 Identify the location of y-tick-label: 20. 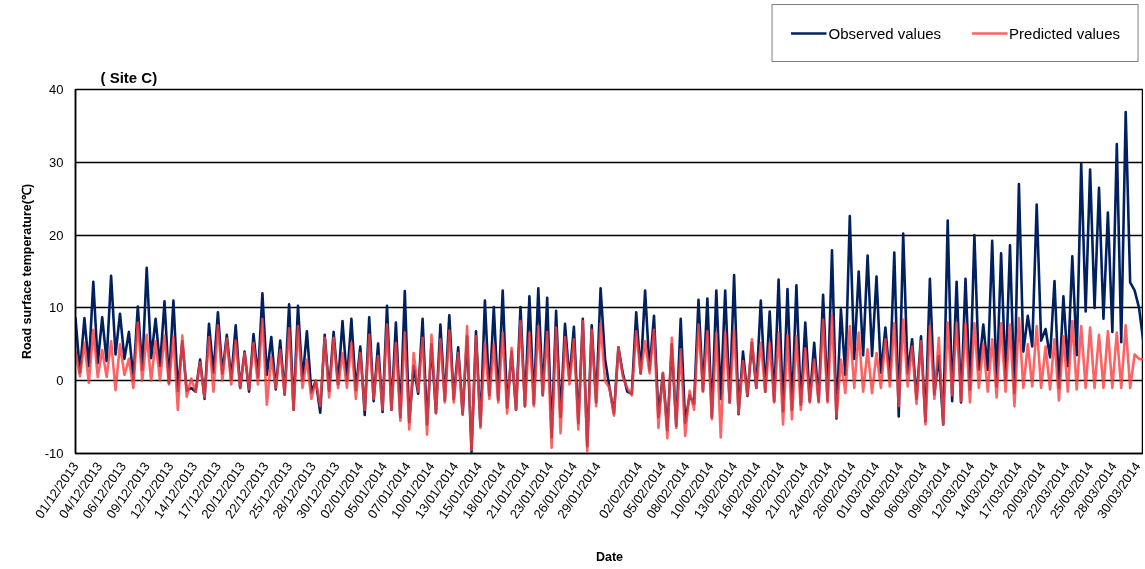
(56, 235).